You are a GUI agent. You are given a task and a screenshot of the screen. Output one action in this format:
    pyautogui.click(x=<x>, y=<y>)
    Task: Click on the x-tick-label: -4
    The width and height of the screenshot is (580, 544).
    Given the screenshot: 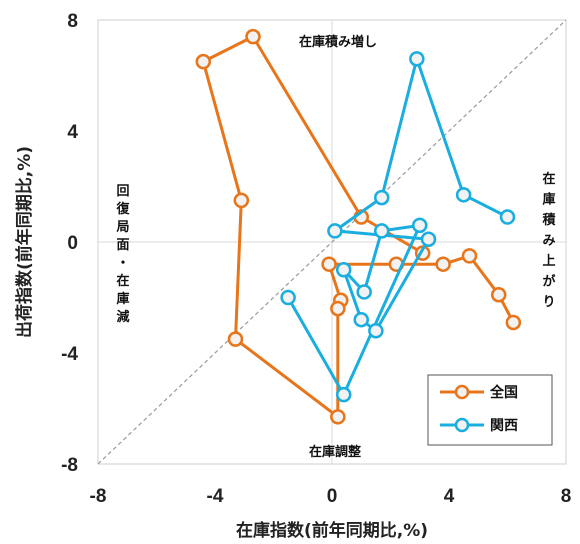 What is the action you would take?
    pyautogui.click(x=215, y=496)
    